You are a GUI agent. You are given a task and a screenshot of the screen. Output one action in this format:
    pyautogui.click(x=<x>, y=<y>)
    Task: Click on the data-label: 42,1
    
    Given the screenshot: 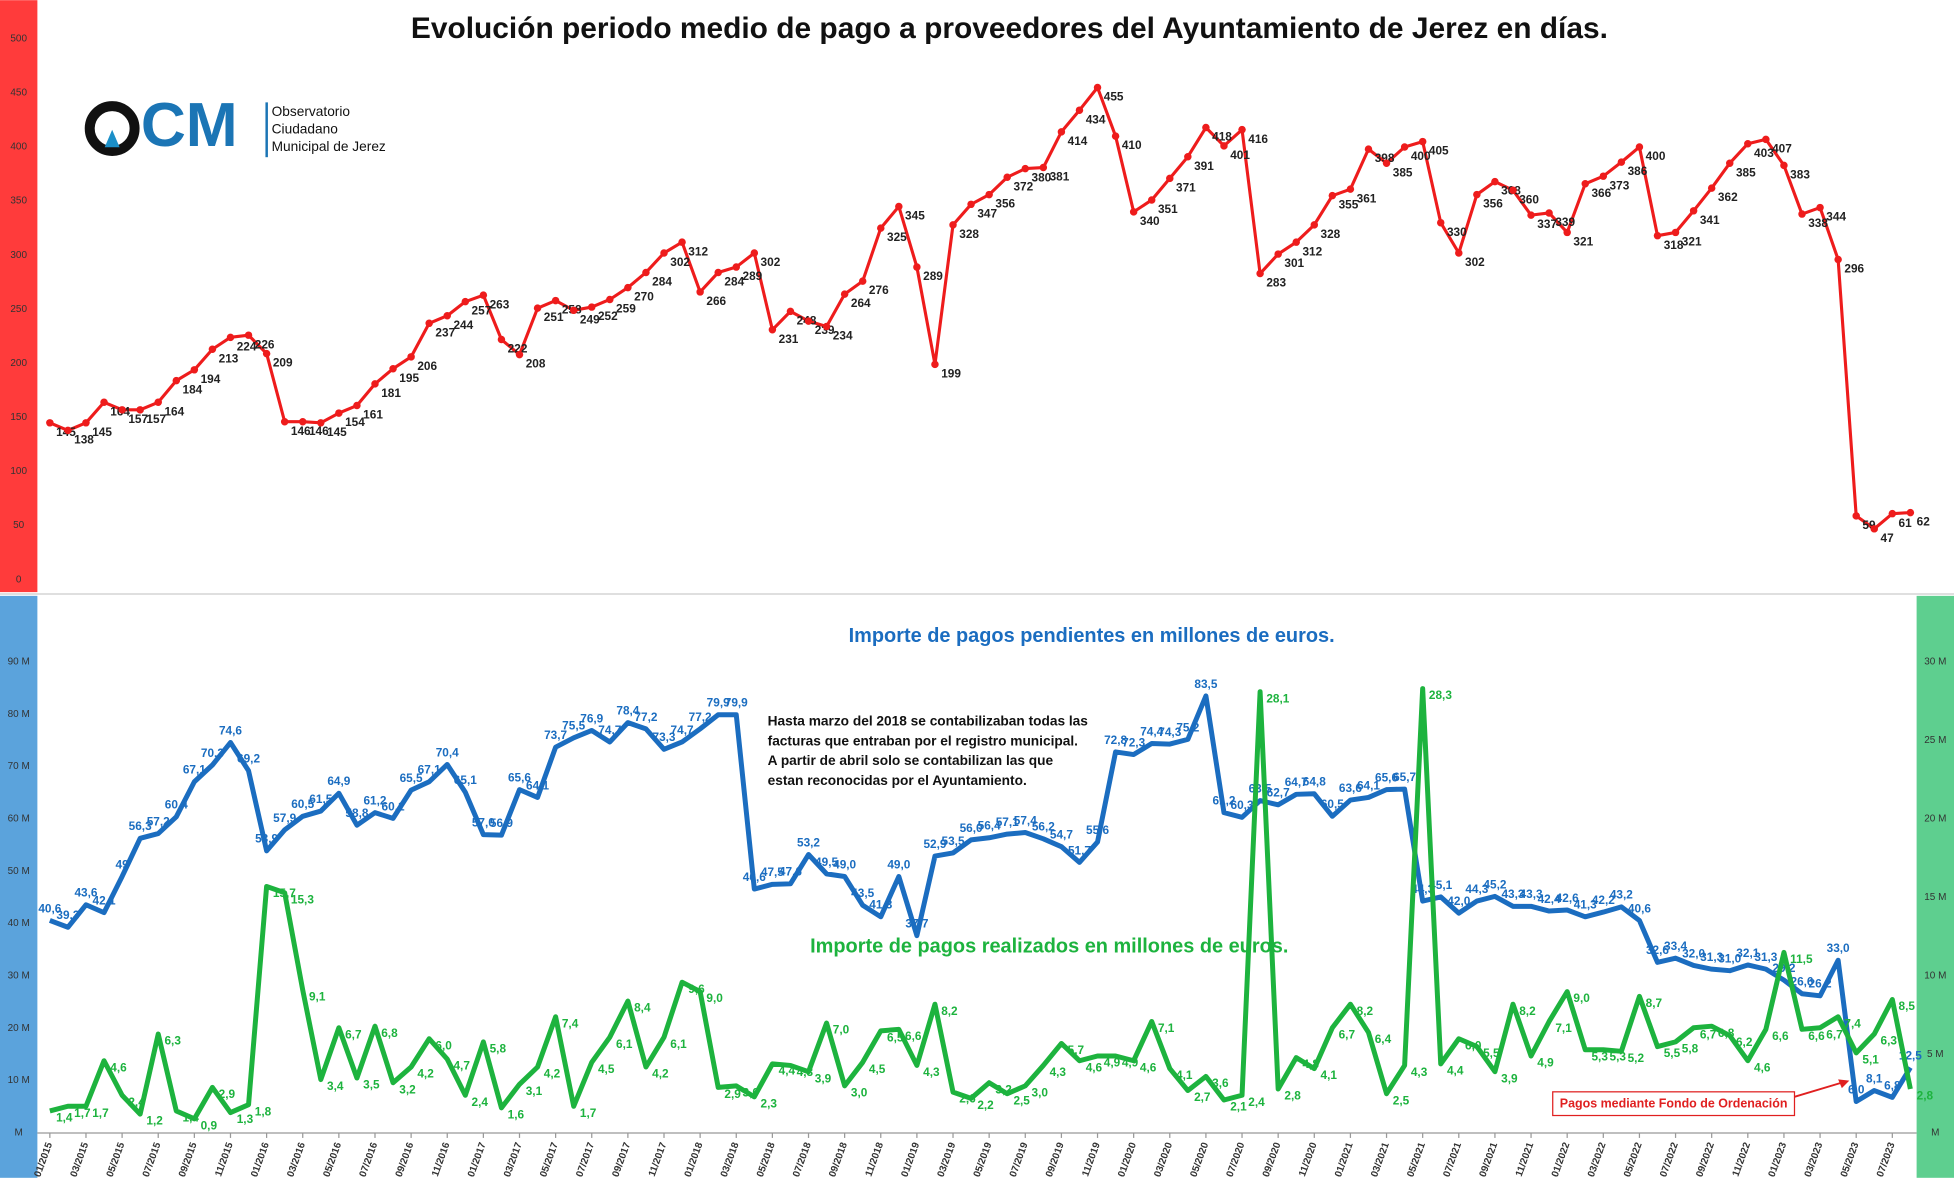 What is the action you would take?
    pyautogui.click(x=104, y=901)
    